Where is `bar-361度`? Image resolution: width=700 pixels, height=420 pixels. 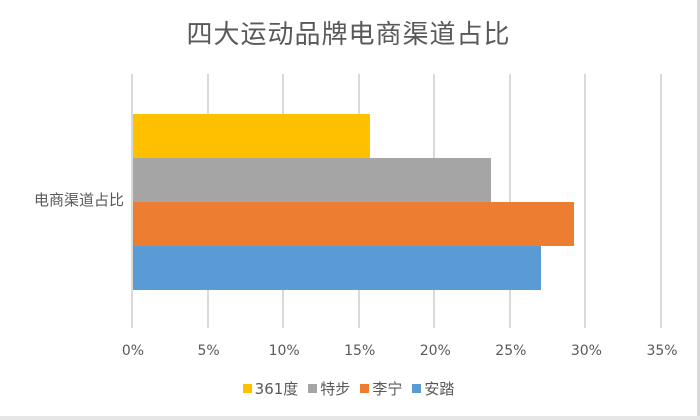
bar-361度 is located at coordinates (252, 136).